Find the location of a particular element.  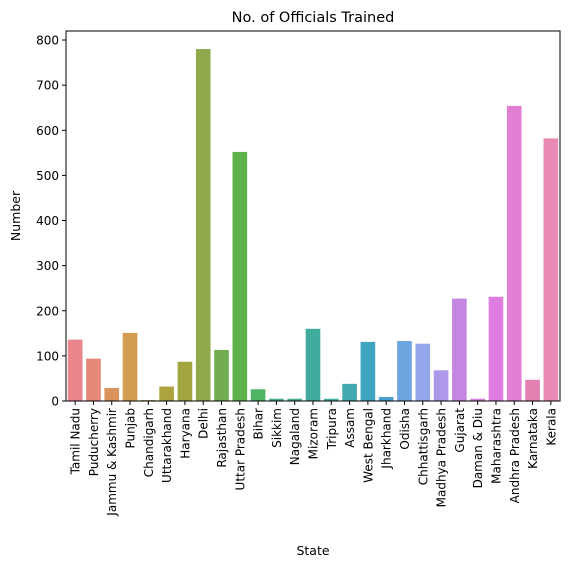

y-axis: 0 100 200 300 400 500 600 700 800 is located at coordinates (51, 221).